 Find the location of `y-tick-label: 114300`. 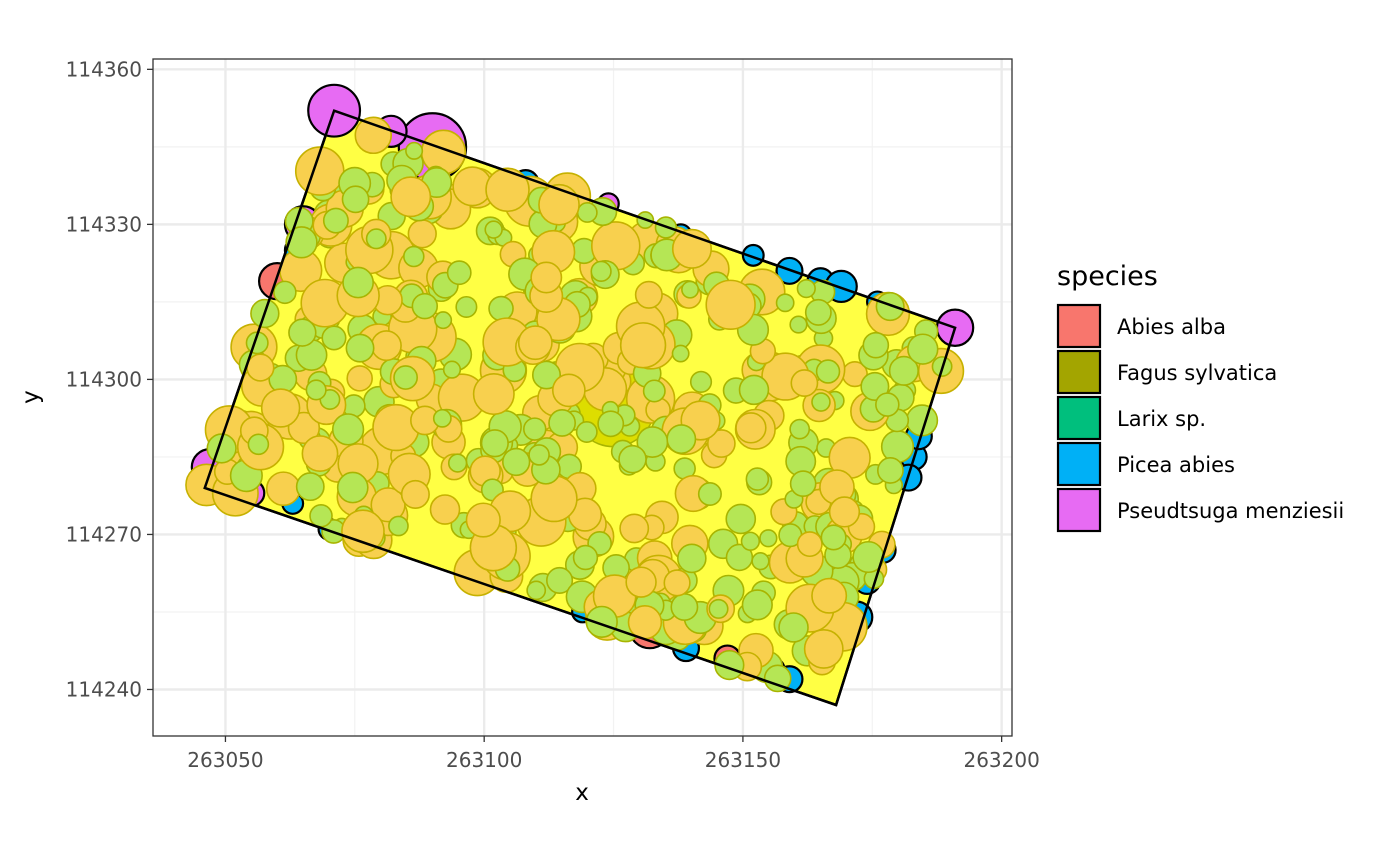

y-tick-label: 114300 is located at coordinates (104, 379).